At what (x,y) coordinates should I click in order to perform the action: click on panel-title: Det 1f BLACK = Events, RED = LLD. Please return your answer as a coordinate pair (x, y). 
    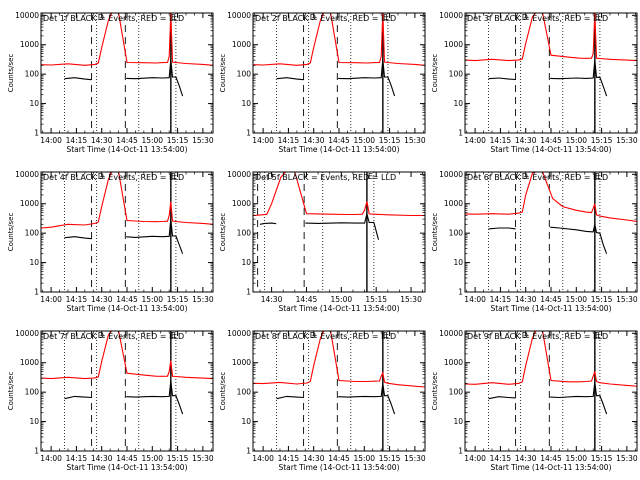
    Looking at the image, I should click on (113, 18).